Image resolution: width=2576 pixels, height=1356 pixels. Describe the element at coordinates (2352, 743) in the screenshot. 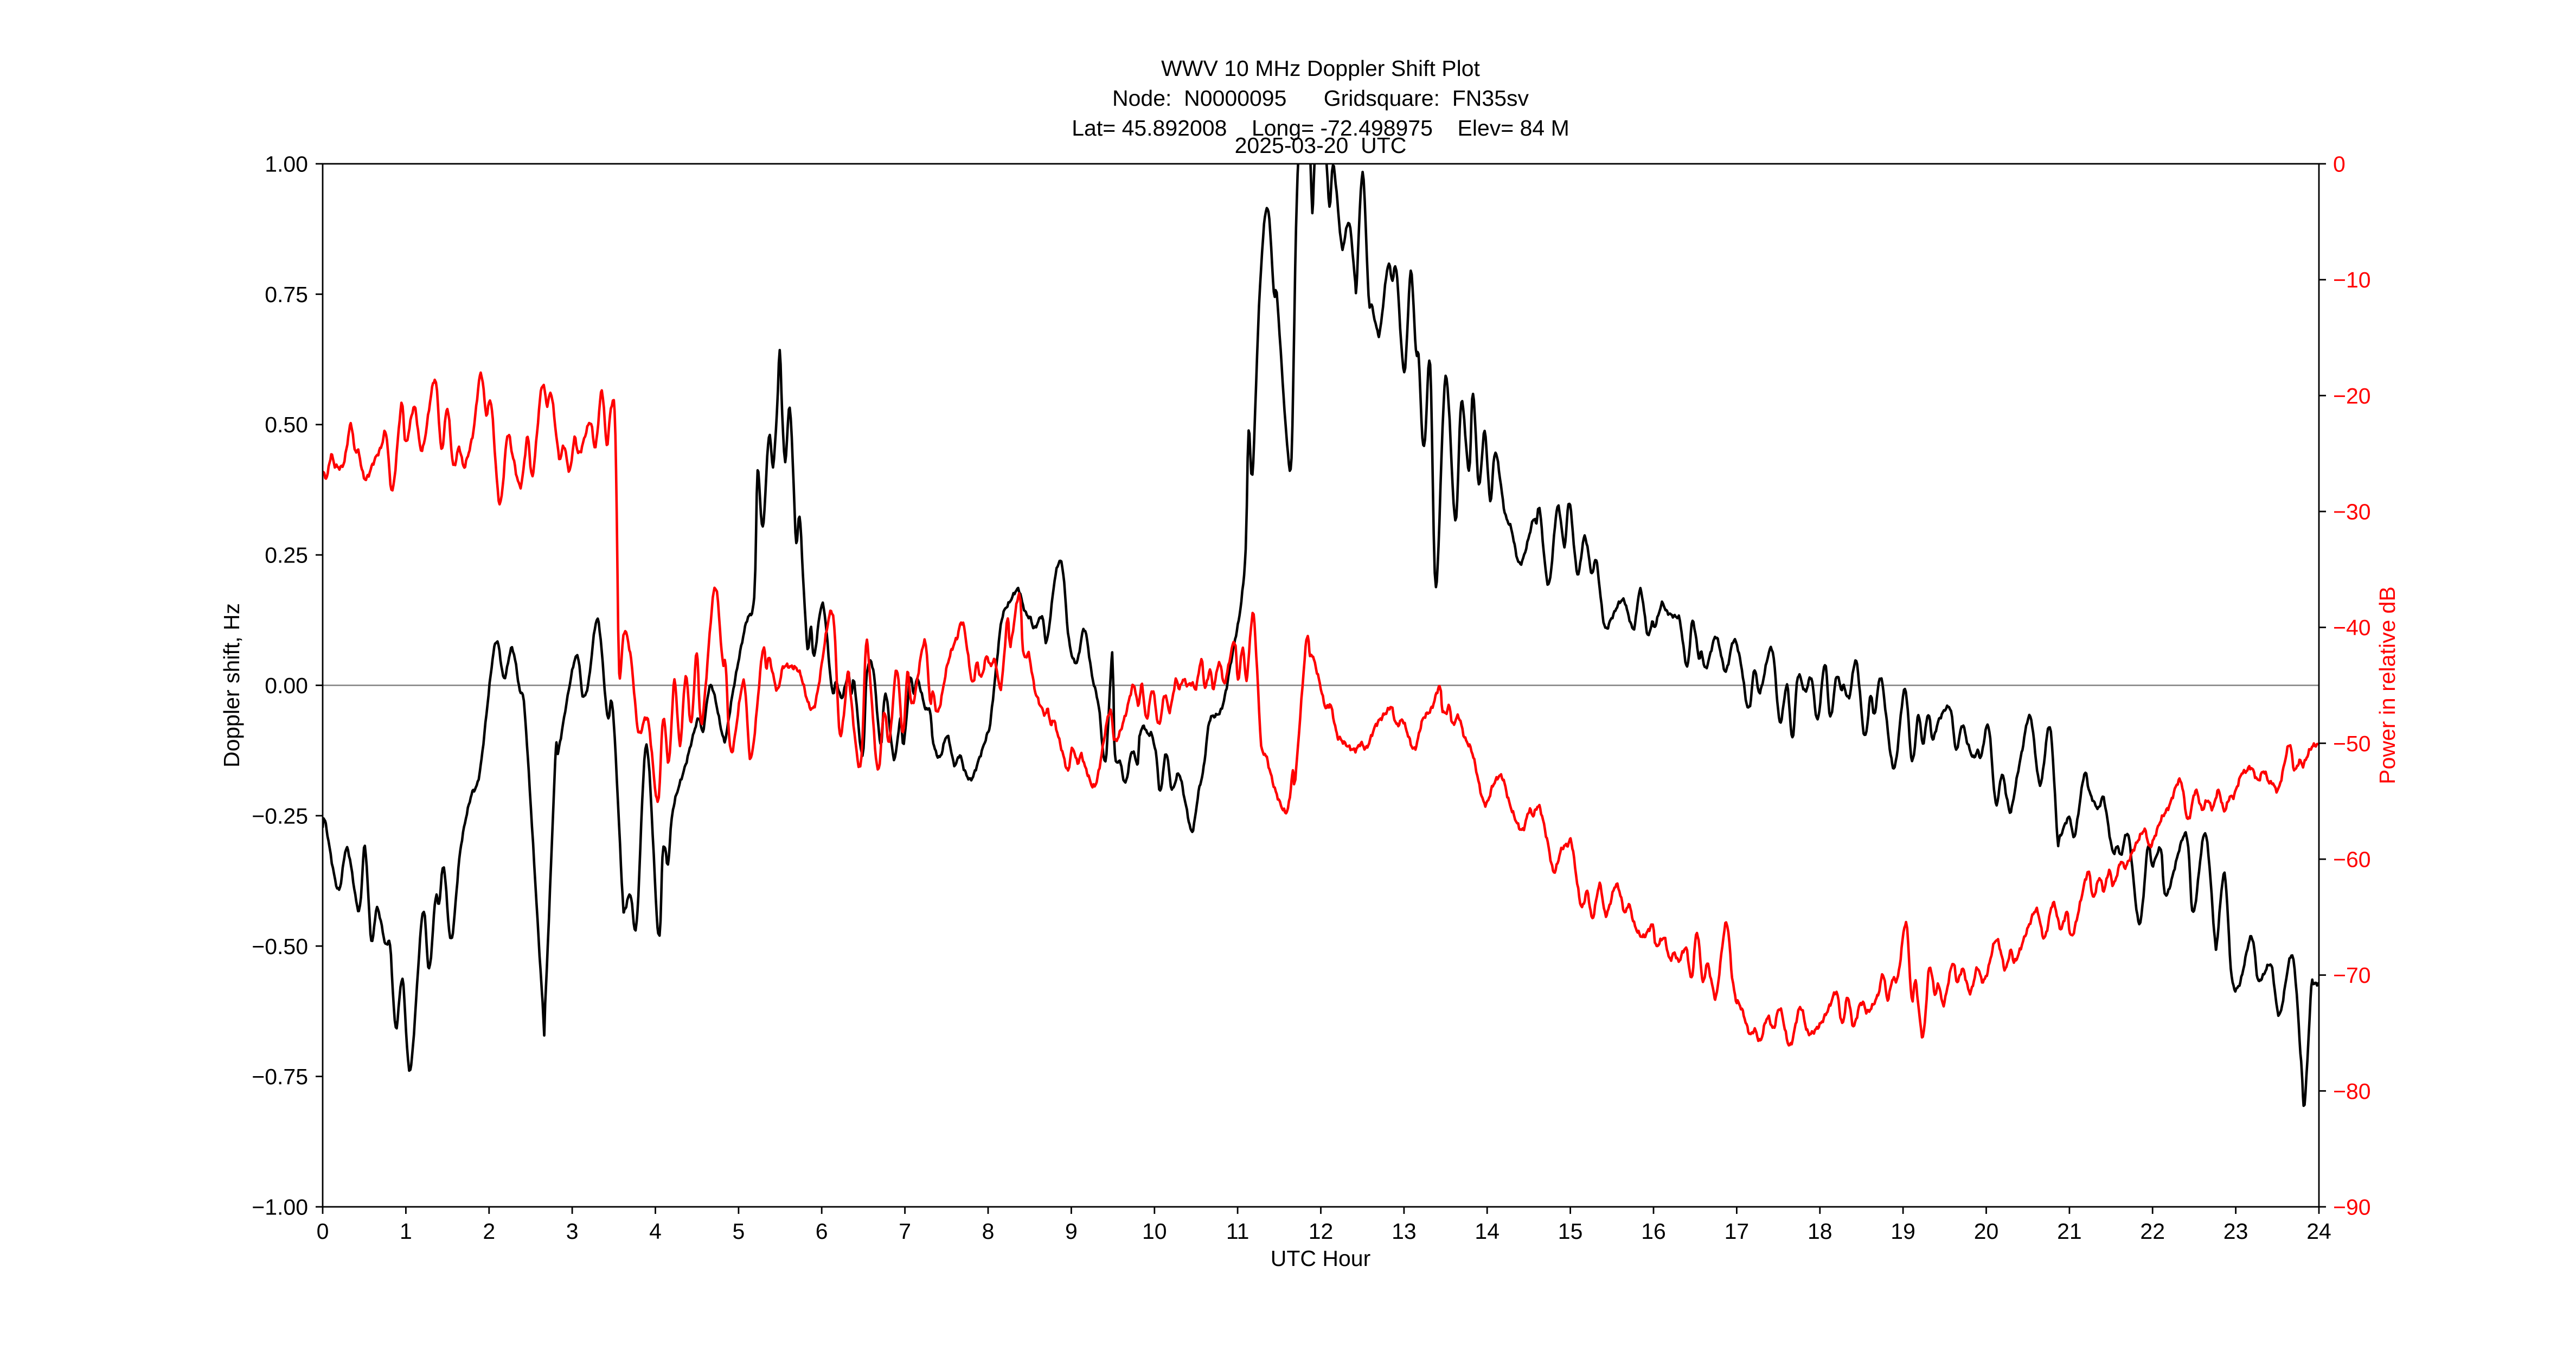

I see `svg-text: −50` at that location.